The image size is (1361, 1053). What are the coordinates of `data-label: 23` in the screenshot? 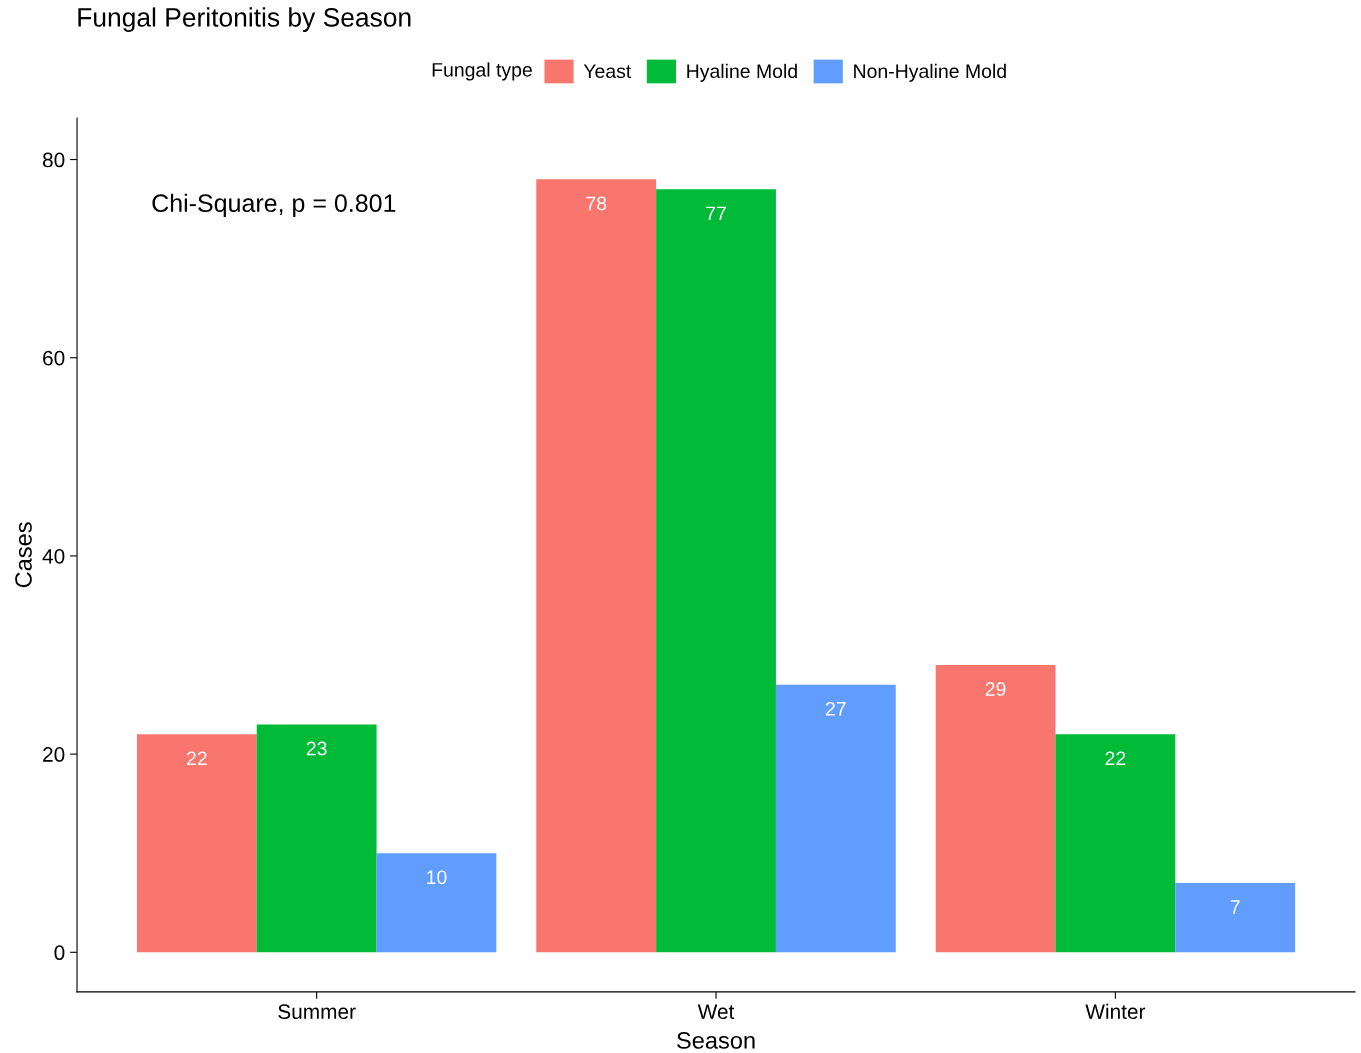 It's located at (316, 748).